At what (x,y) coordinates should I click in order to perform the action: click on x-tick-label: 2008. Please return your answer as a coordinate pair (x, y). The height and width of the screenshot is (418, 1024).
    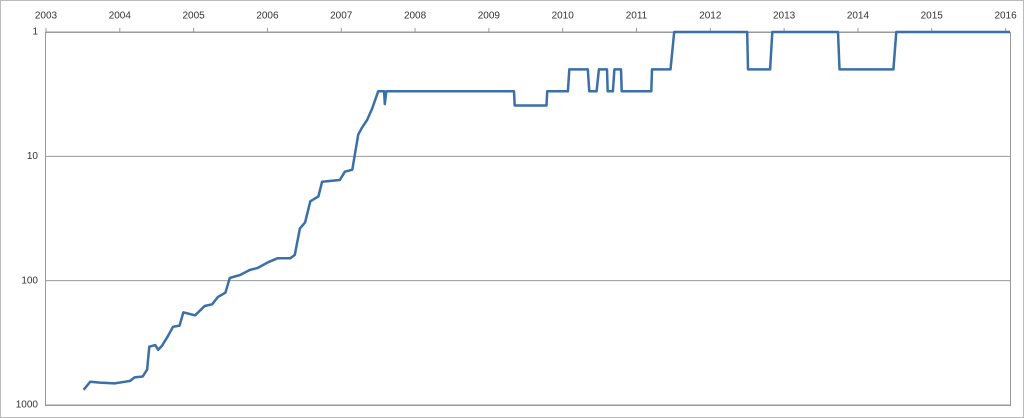
    Looking at the image, I should click on (415, 16).